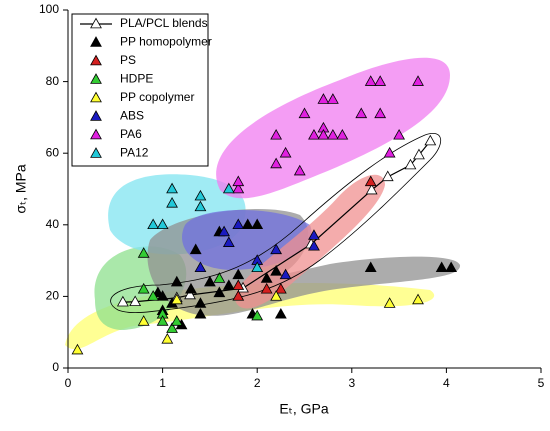 The width and height of the screenshot is (550, 431). I want to click on x-axis-label: Eₜ, GPa, so click(303, 409).